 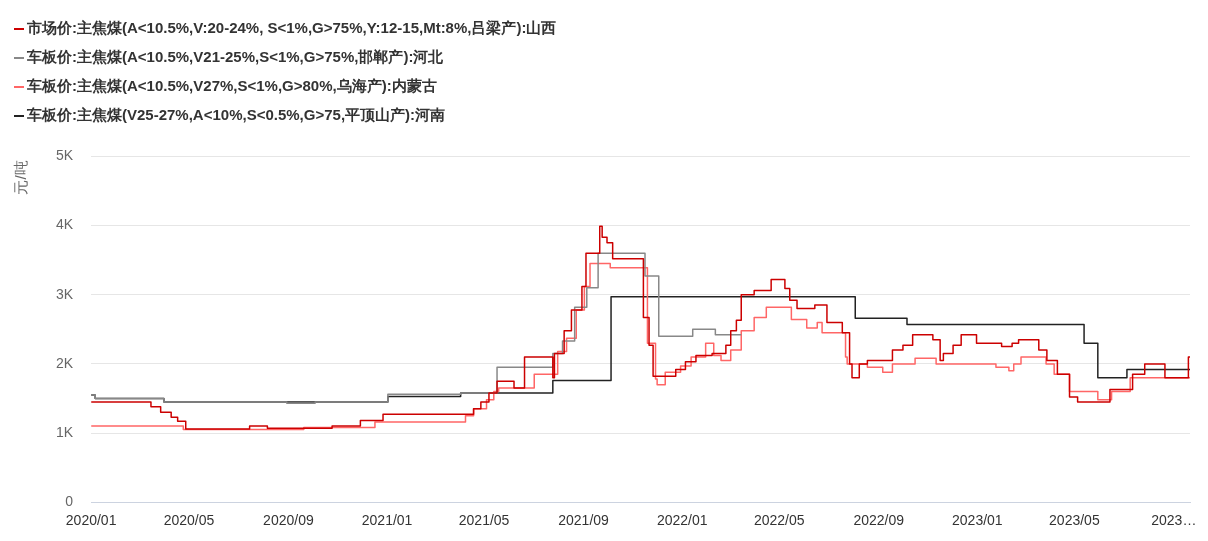 What do you see at coordinates (584, 520) in the screenshot?
I see `x-tick-label: 2021/09` at bounding box center [584, 520].